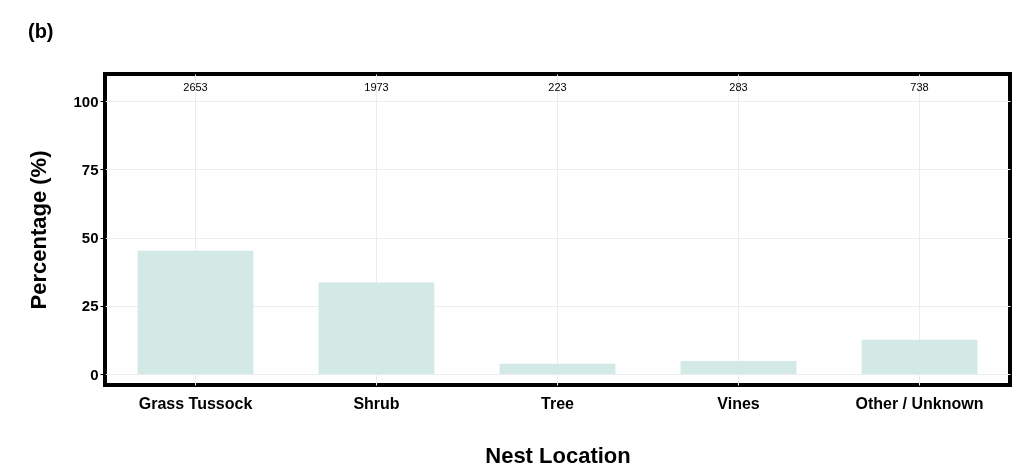 This screenshot has width=1024, height=471. Describe the element at coordinates (195, 87) in the screenshot. I see `annotation: 2653` at that location.